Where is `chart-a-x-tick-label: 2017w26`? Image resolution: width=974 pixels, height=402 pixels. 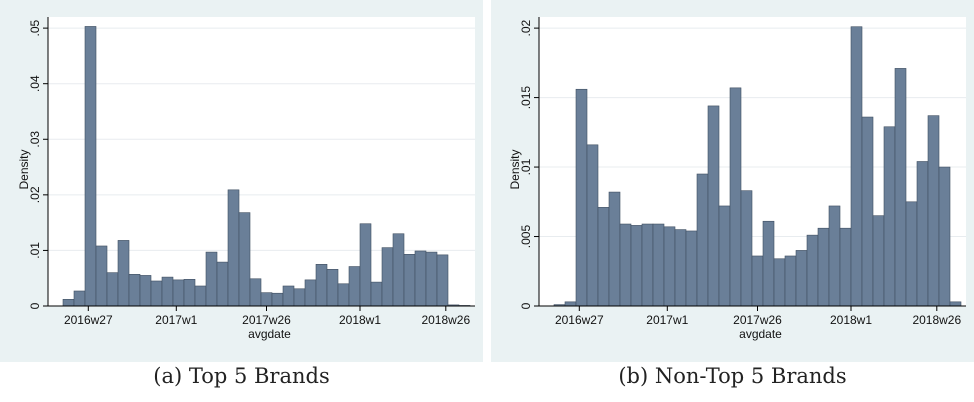 chart-a-x-tick-label: 2017w26 is located at coordinates (266, 320).